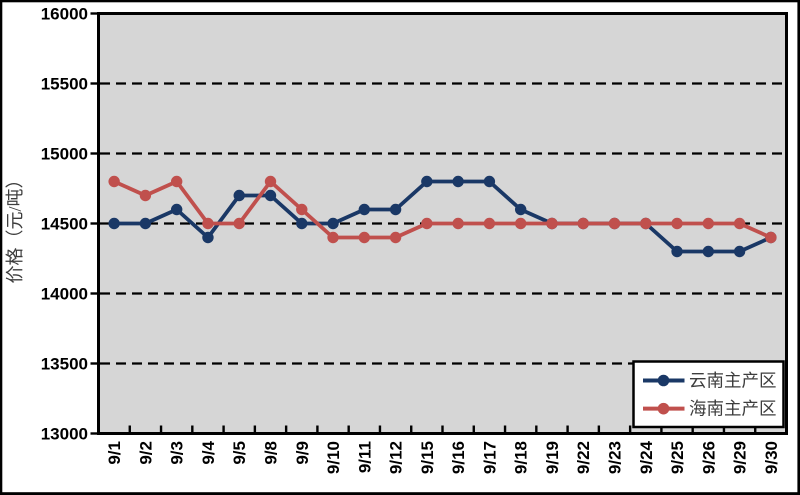  I want to click on x-tick-label-9-4: 9/4, so click(208, 452).